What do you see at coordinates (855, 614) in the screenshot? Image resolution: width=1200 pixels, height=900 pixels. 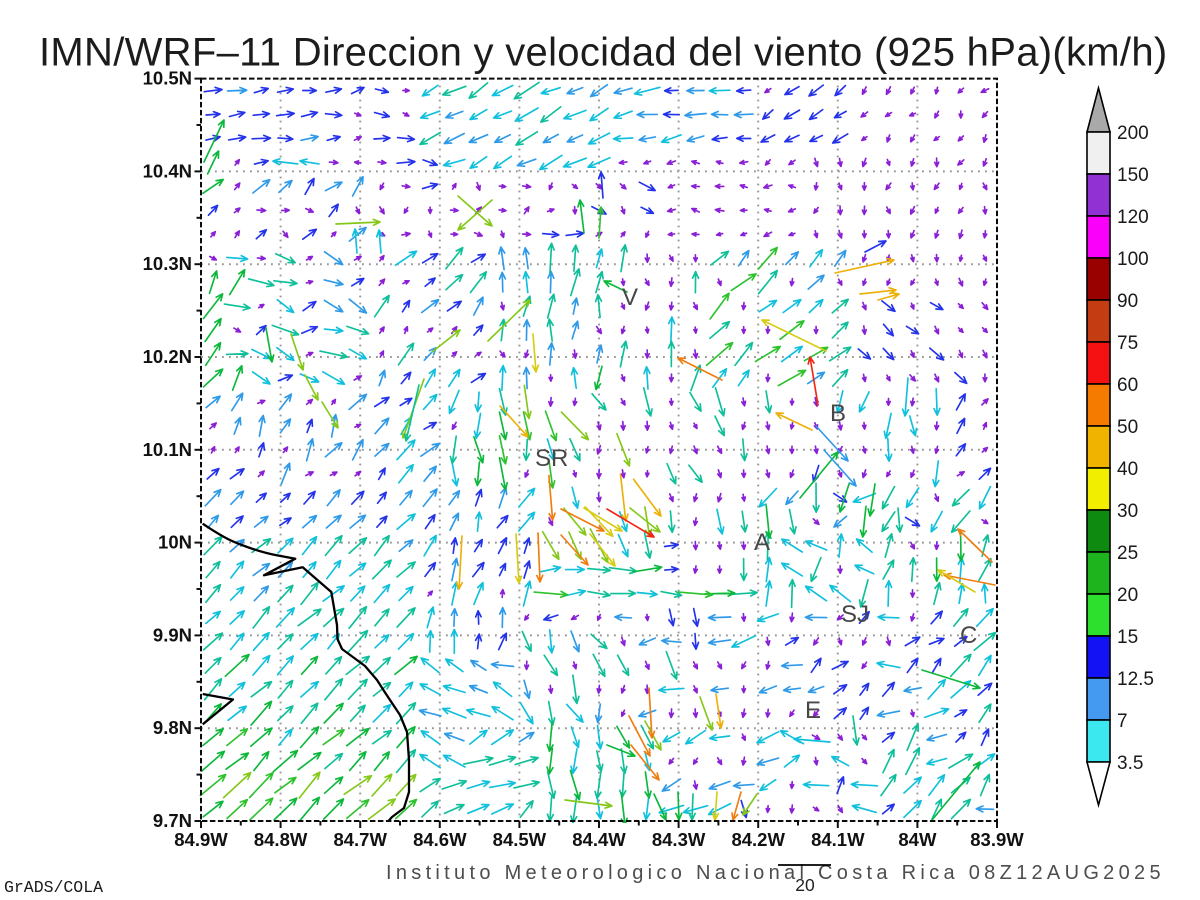 I see `svg-text: SJ` at bounding box center [855, 614].